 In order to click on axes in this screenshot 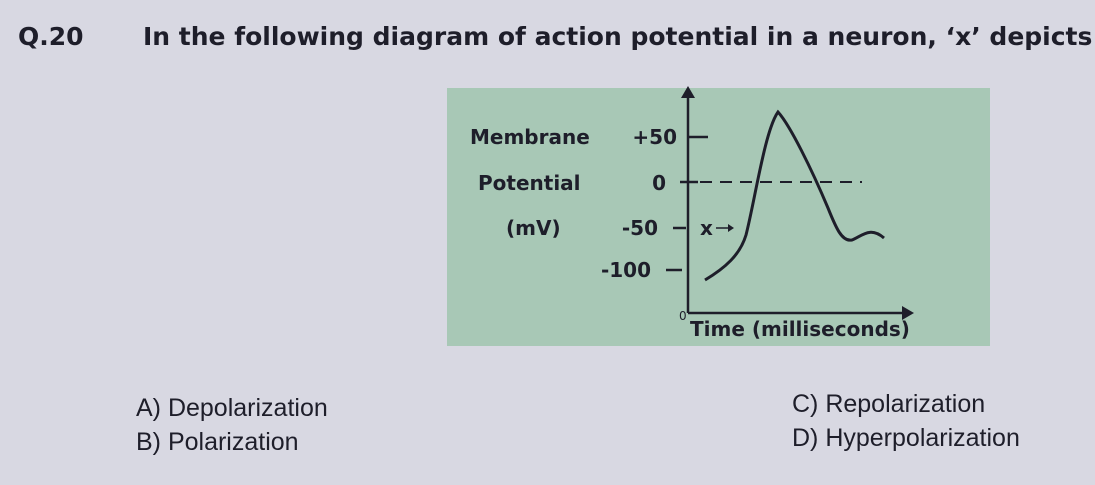, I will do `click(785, 205)`.